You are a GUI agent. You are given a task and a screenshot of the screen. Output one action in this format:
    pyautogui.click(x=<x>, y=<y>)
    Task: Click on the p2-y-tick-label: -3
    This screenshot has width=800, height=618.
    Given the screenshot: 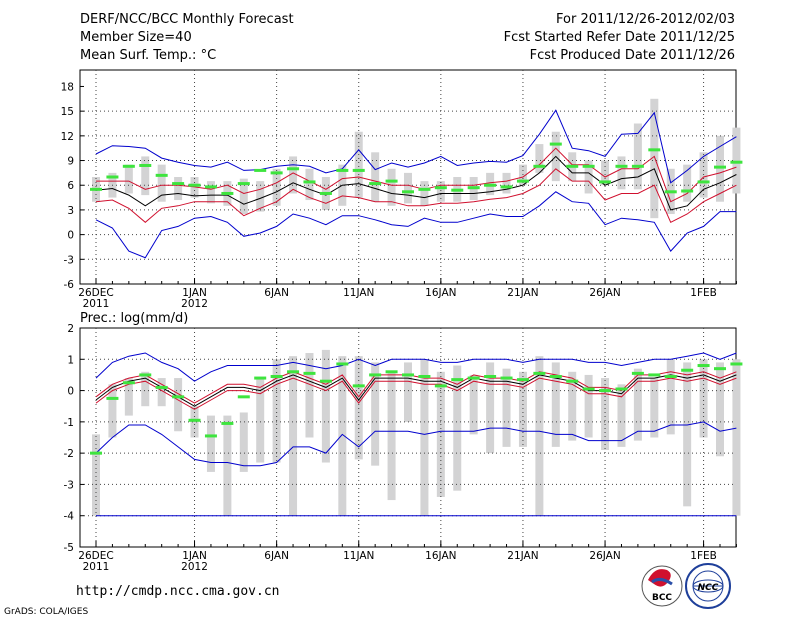 What is the action you would take?
    pyautogui.click(x=69, y=485)
    